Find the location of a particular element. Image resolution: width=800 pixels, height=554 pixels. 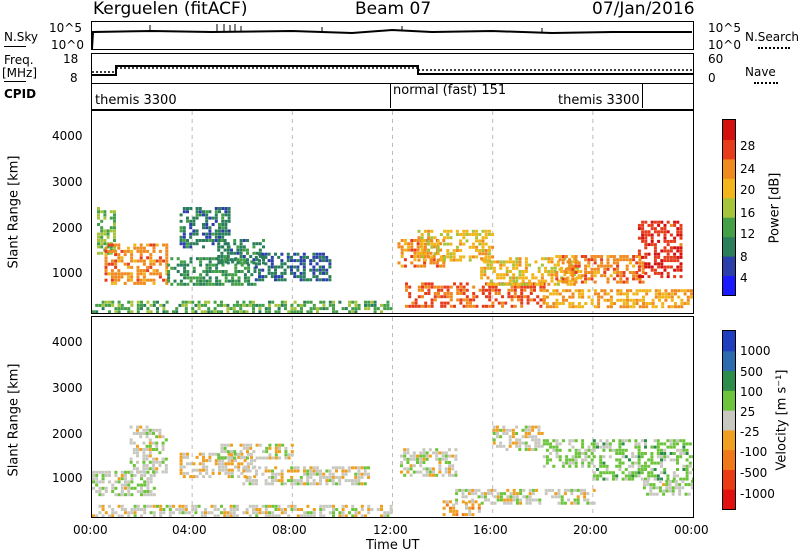

velocity-cb-tick-minus100: -100 is located at coordinates (754, 452).